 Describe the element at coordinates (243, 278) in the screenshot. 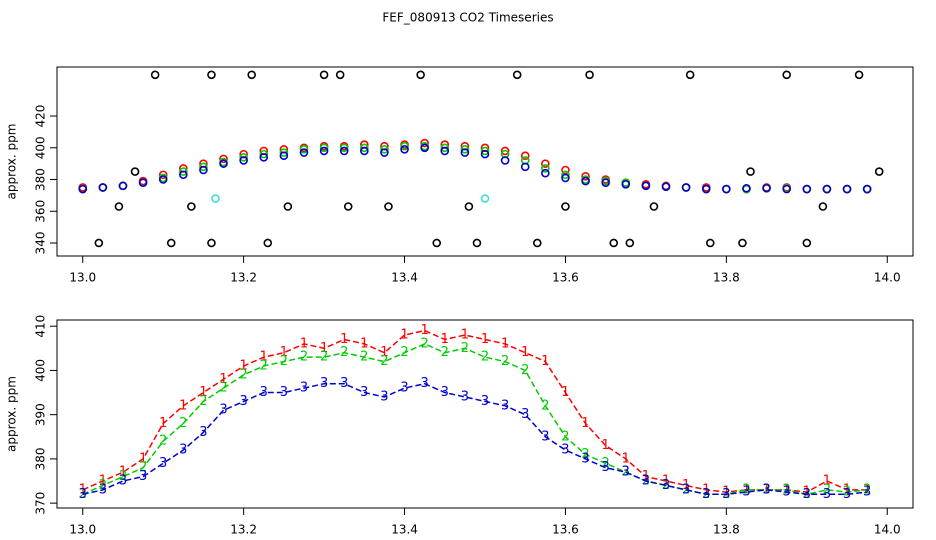

I see `x-tick-label: 13.2` at that location.